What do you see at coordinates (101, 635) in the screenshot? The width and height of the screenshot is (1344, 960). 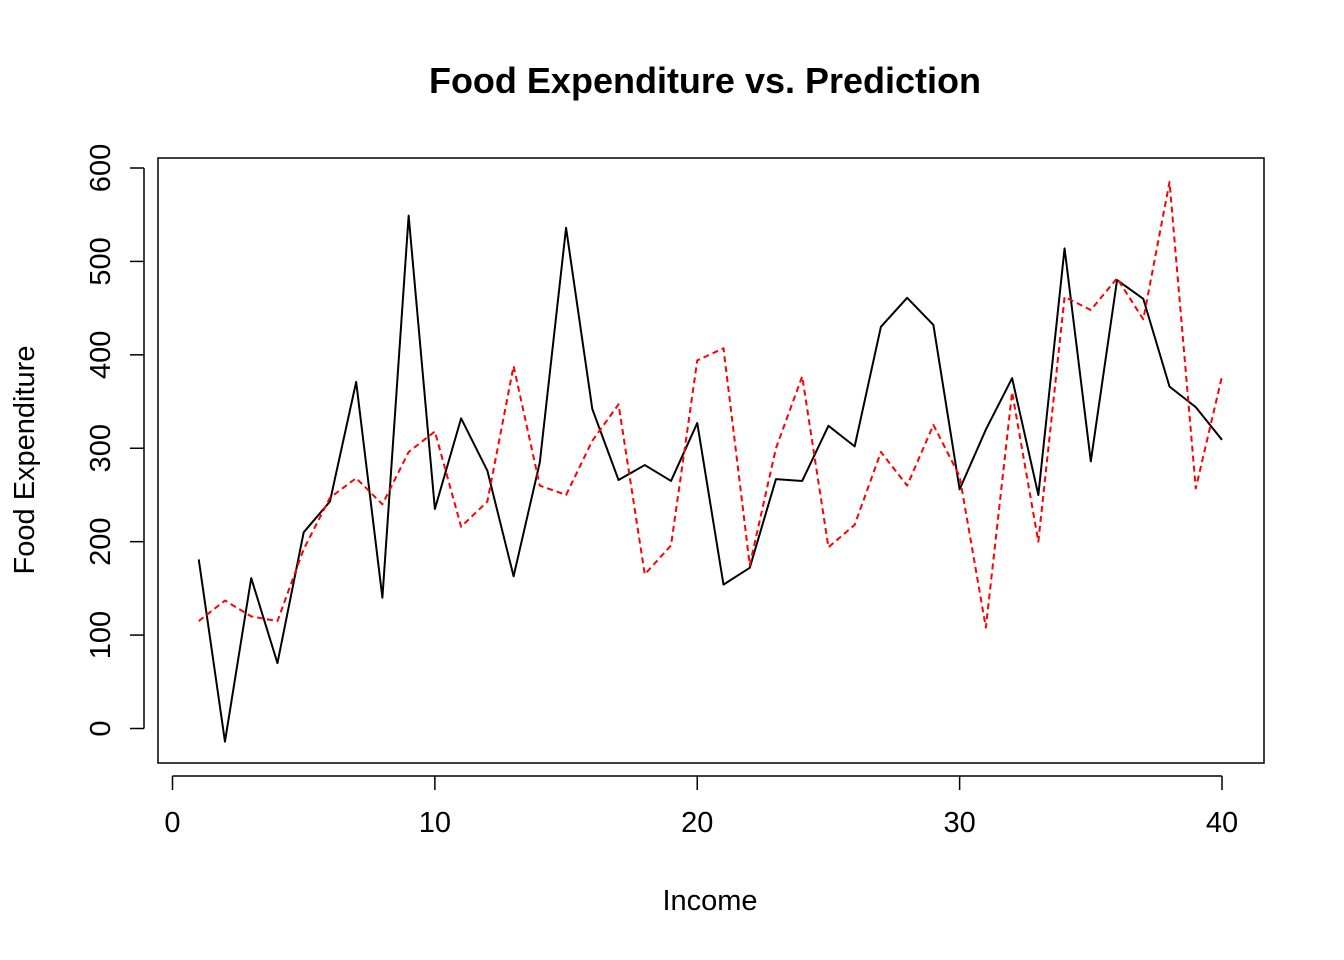 I see `y-tick-label: 100` at bounding box center [101, 635].